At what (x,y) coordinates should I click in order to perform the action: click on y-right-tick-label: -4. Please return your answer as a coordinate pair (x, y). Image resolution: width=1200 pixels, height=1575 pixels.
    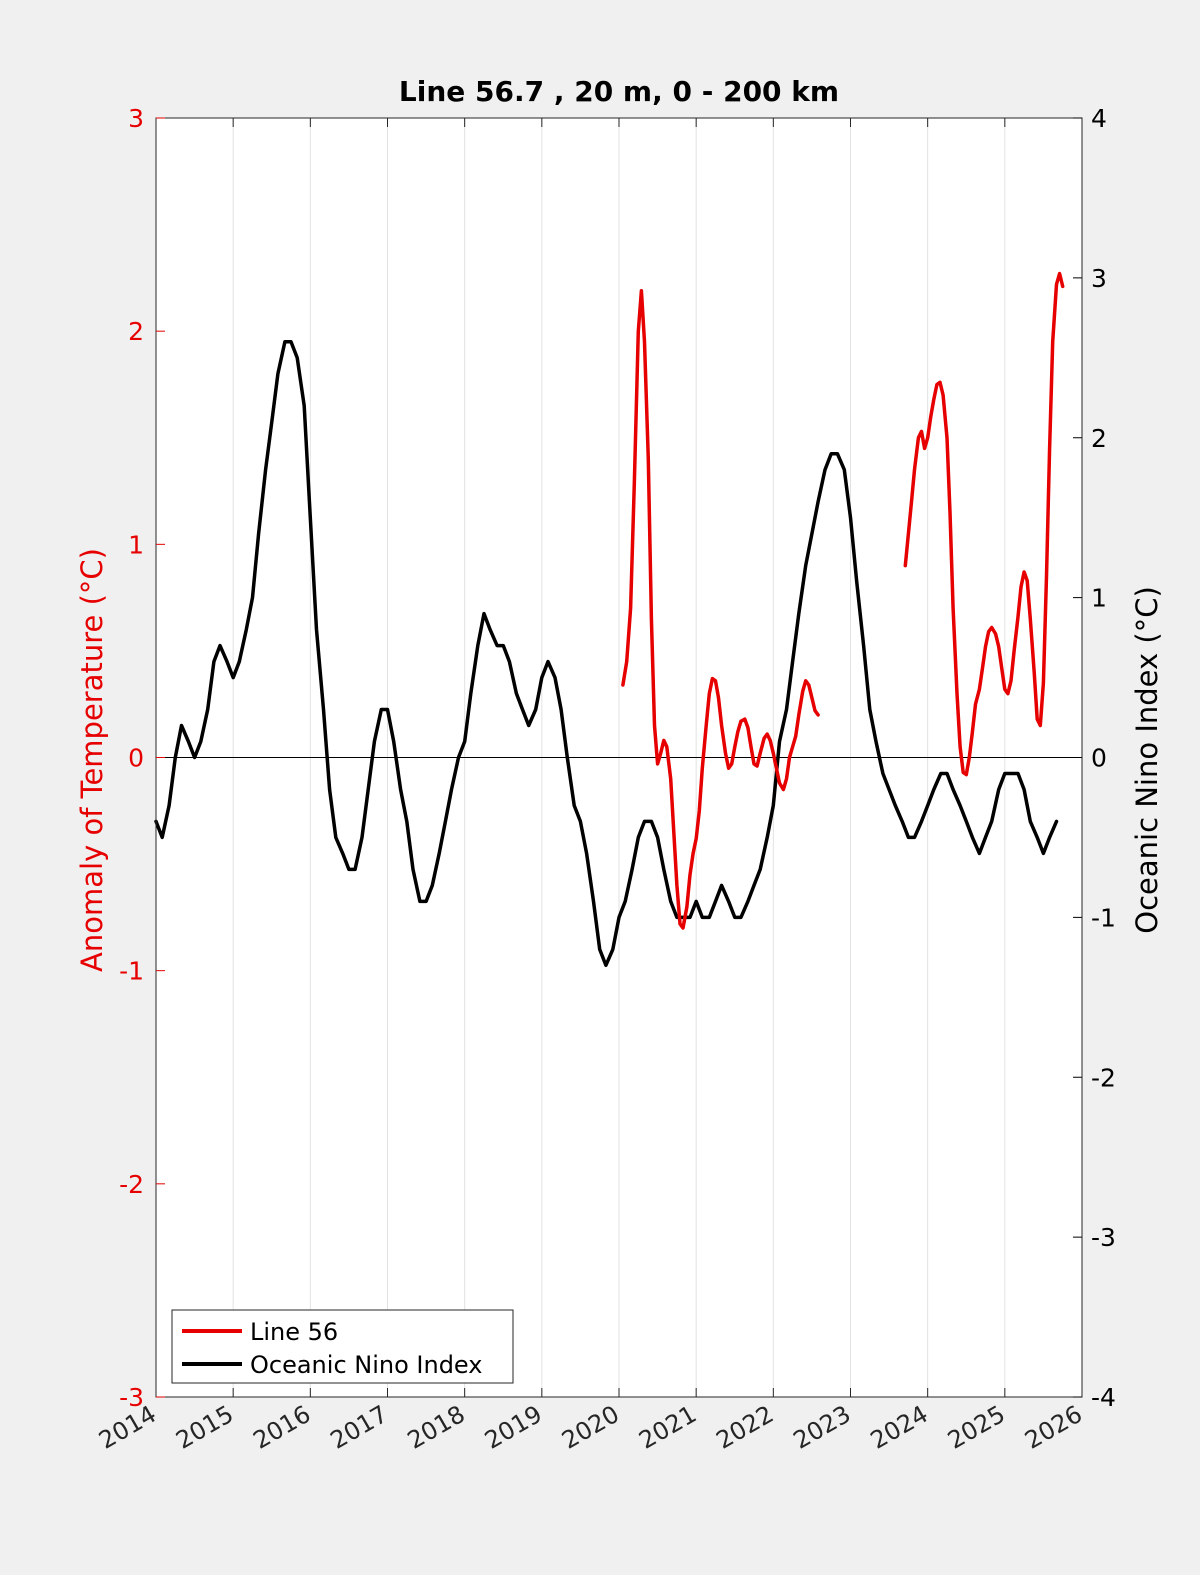
    Looking at the image, I should click on (1103, 1397).